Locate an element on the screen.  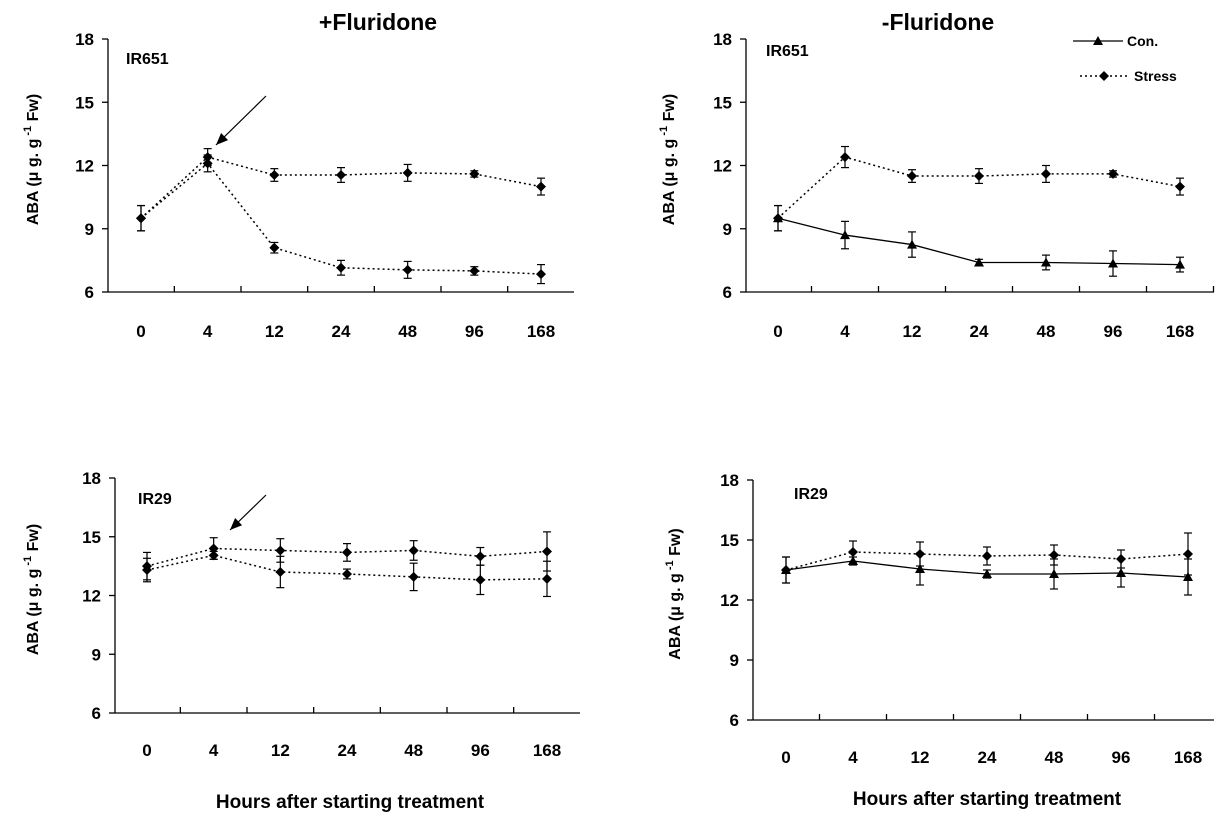
x-axis-label-left: Hours after starting treatment is located at coordinates (350, 802).